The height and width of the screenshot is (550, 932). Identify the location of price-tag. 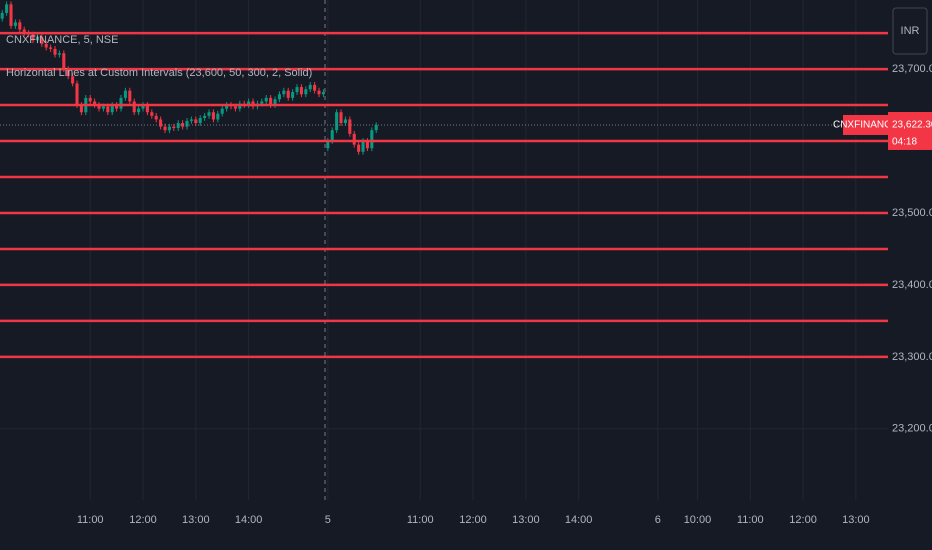
(910, 130).